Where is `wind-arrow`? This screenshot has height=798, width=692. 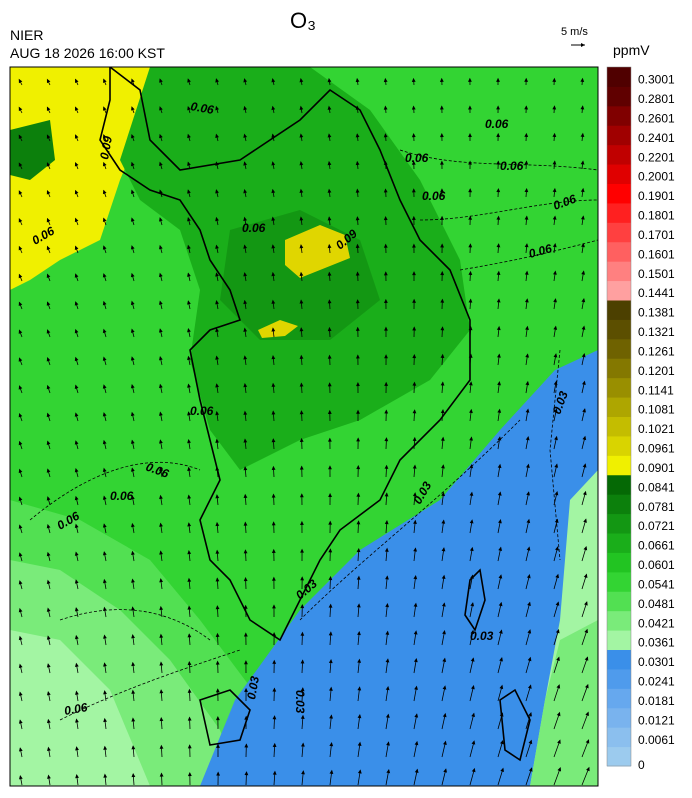 wind-arrow is located at coordinates (585, 776).